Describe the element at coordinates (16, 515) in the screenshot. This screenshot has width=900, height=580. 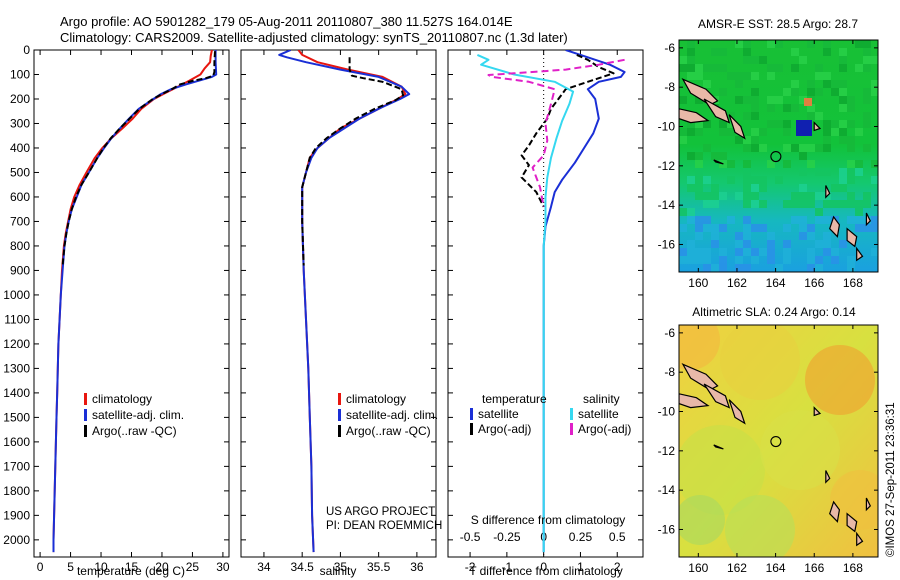
I see `depth-tick-label: 1900` at that location.